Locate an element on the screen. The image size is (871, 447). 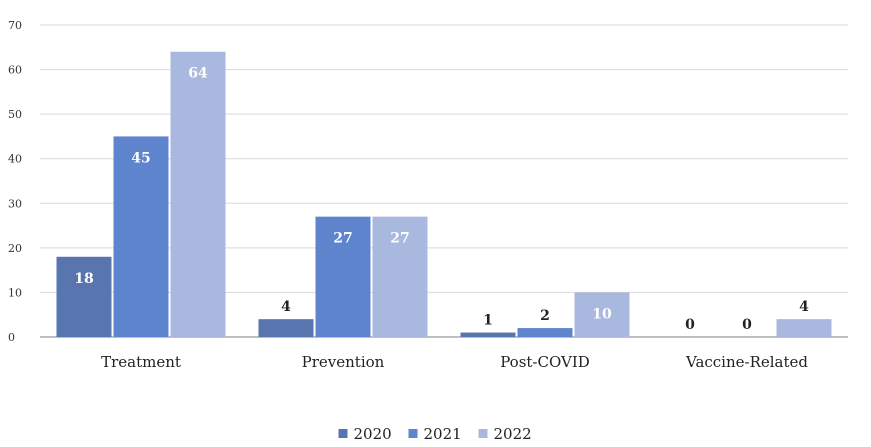
bar-2021-treatment is located at coordinates (141, 236).